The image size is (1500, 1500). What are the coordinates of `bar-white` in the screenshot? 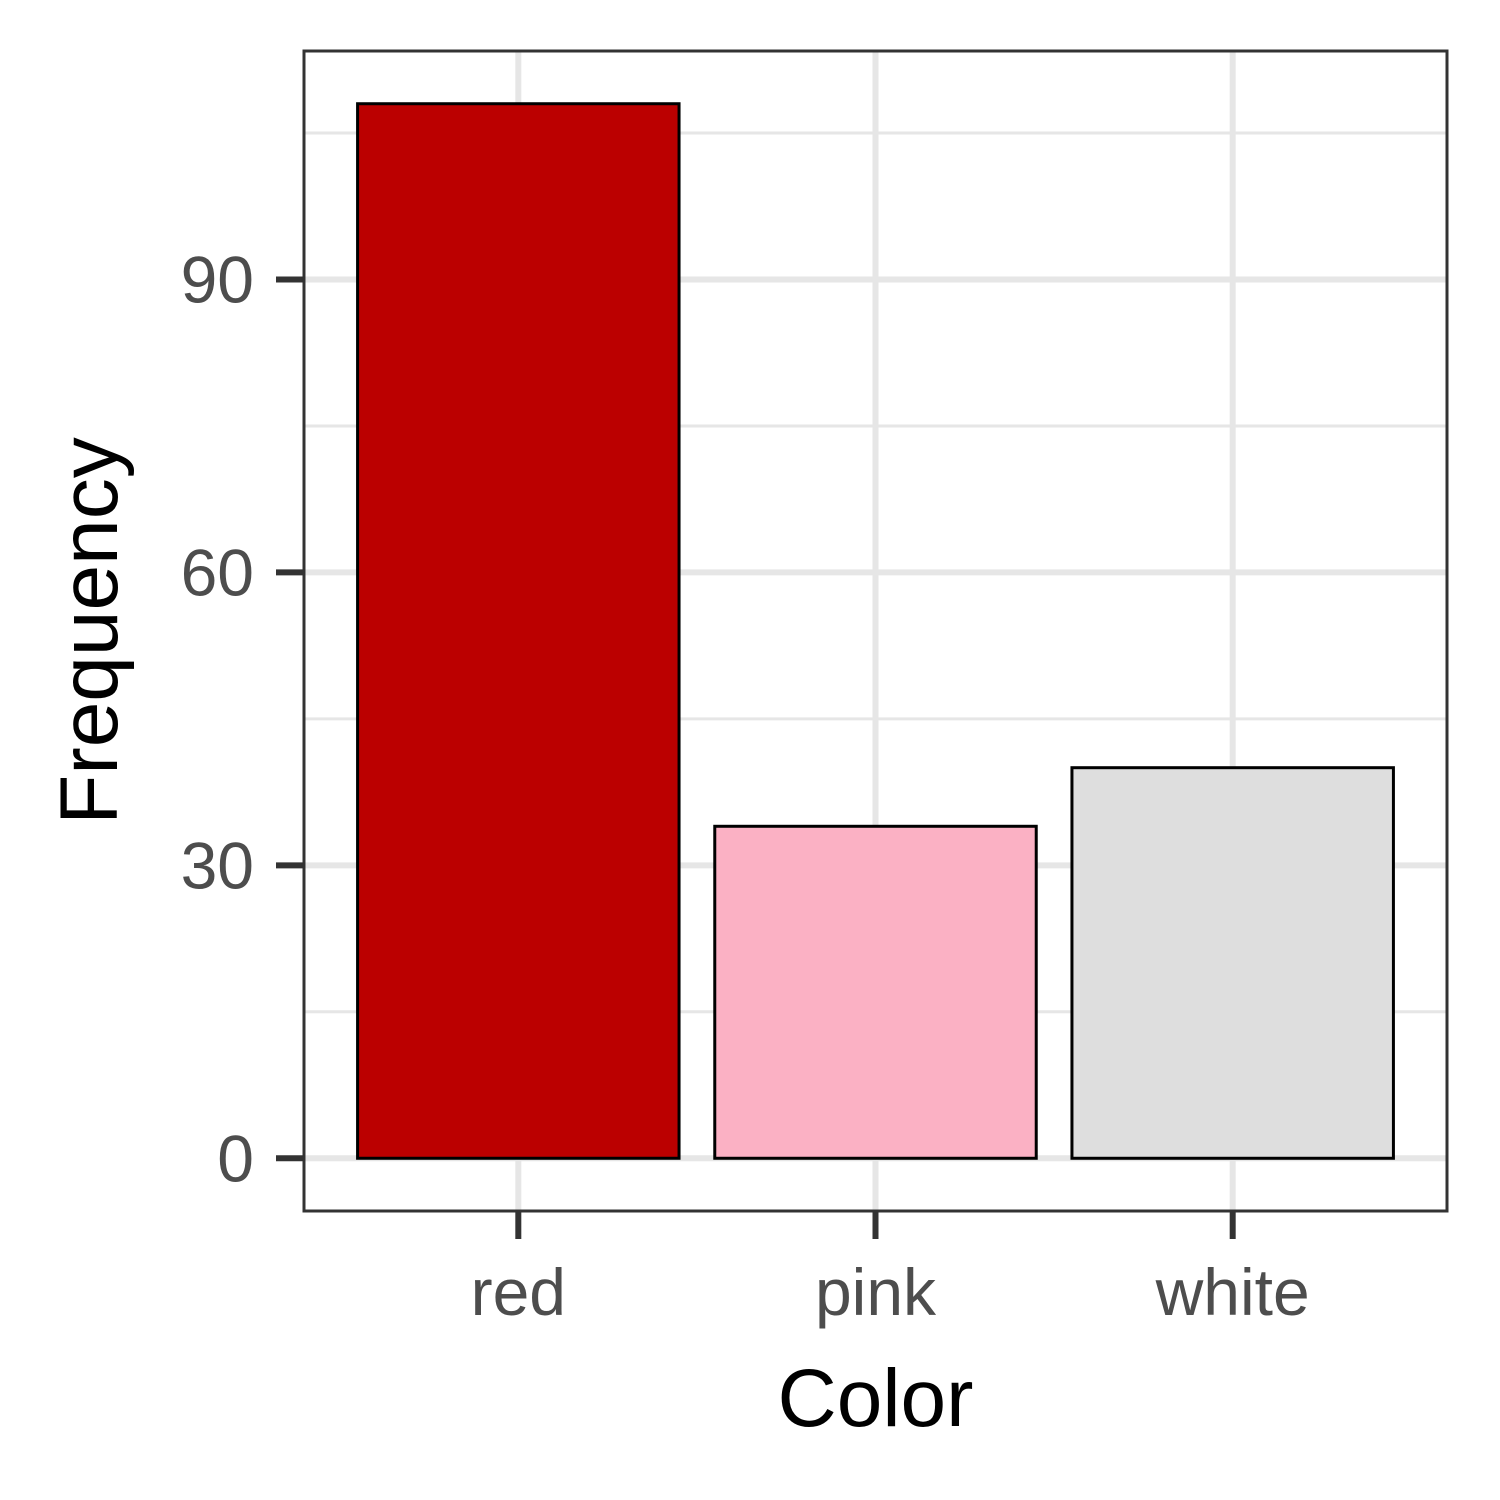 It's located at (1232, 963).